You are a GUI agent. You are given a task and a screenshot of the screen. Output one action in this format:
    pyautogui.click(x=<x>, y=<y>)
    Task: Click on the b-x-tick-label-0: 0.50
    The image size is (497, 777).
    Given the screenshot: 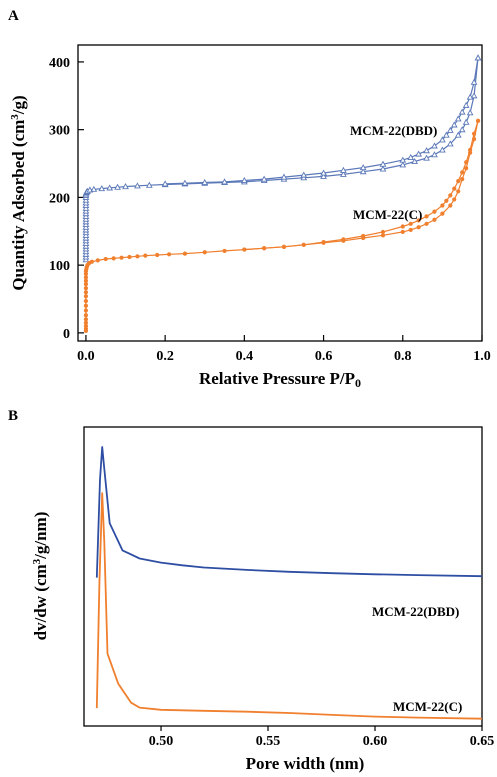 What is the action you would take?
    pyautogui.click(x=161, y=741)
    